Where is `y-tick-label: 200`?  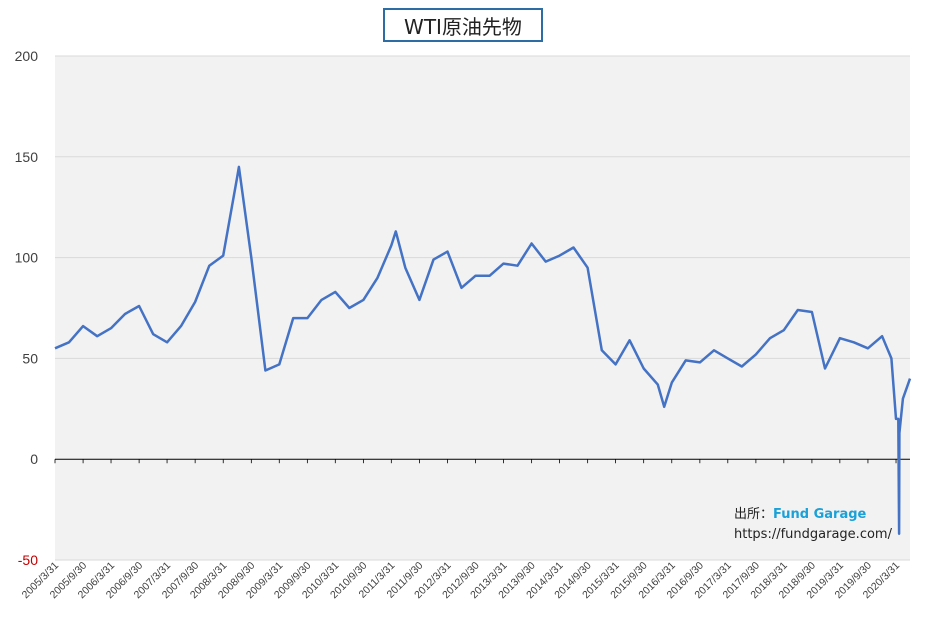 y-tick-label: 200 is located at coordinates (27, 56).